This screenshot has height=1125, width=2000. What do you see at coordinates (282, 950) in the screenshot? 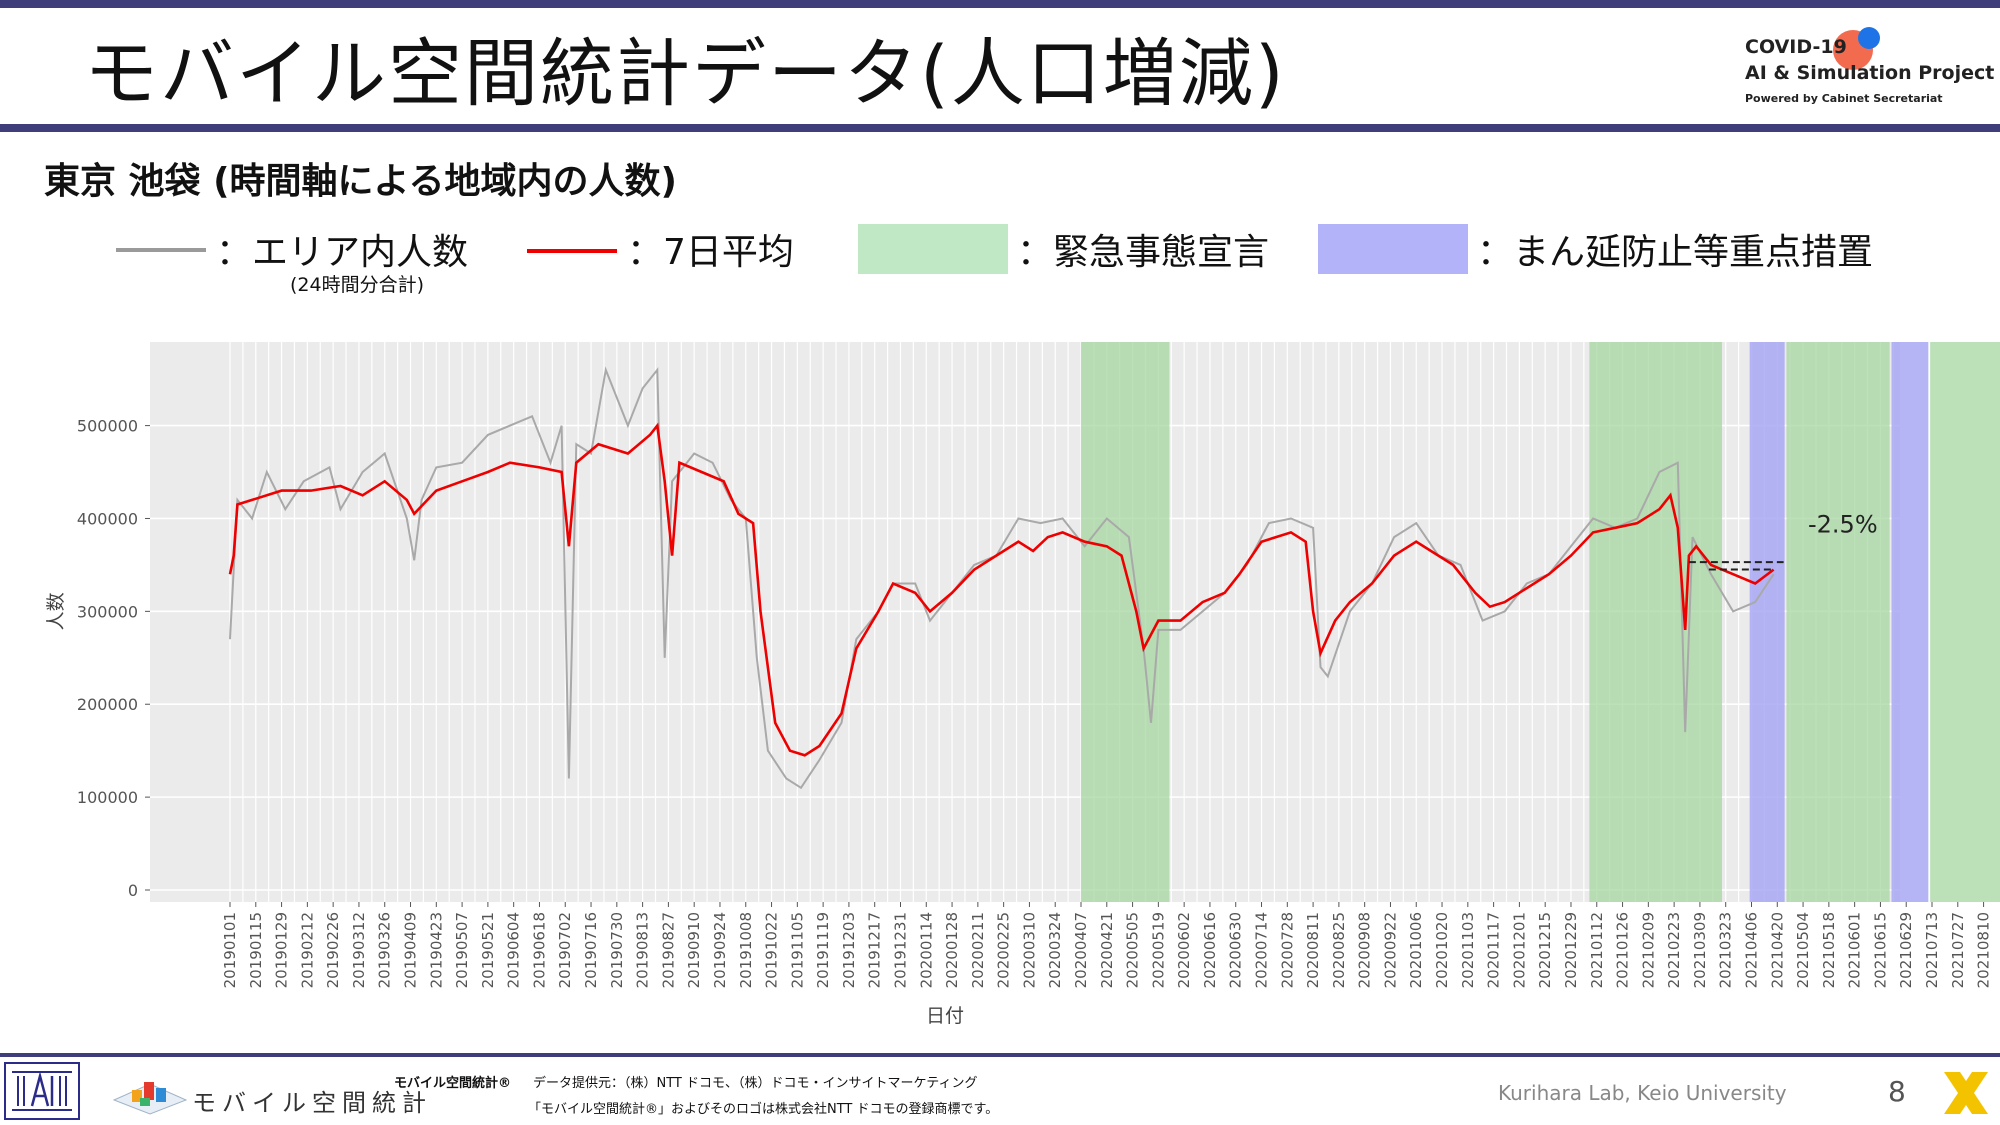
I see `x-tick-label: 20190129` at bounding box center [282, 950].